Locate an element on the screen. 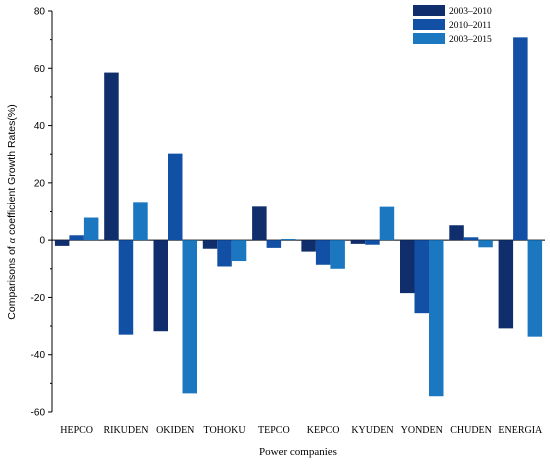 This screenshot has width=550, height=465. x-tick-label: KEPCO is located at coordinates (323, 430).